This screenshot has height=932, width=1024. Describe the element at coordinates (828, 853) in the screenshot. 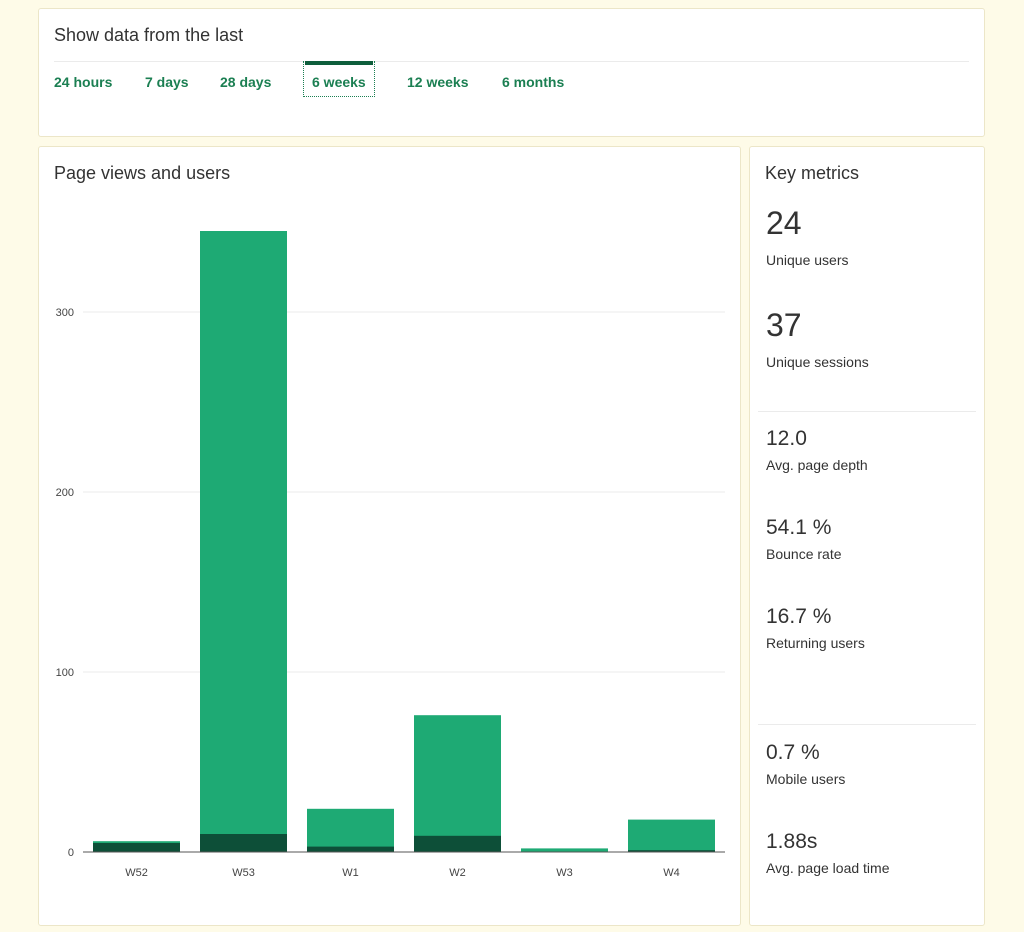

I see `metric-page-load-time: 1.88s Avg. page load time` at that location.